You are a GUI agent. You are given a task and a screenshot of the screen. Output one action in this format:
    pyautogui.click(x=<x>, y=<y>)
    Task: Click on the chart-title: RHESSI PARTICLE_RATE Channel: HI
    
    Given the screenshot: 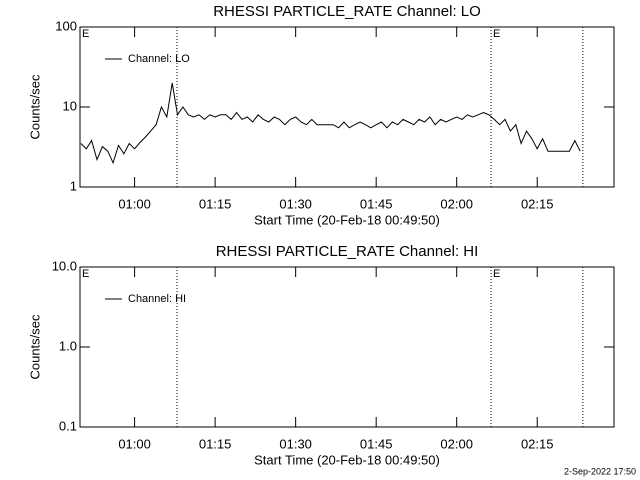 What is the action you would take?
    pyautogui.click(x=347, y=251)
    